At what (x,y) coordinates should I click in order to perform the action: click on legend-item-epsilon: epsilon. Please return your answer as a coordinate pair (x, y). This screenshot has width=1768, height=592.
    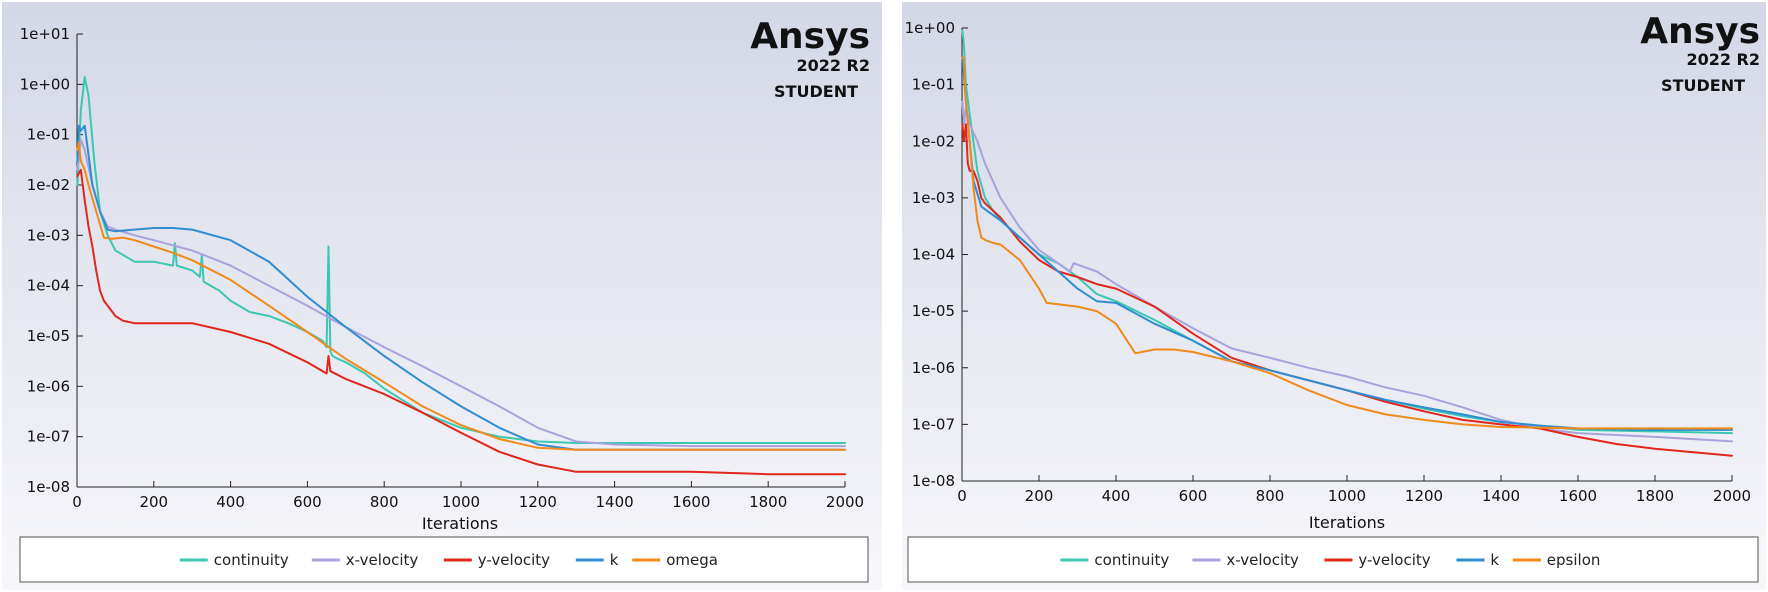
    Looking at the image, I should click on (1556, 560).